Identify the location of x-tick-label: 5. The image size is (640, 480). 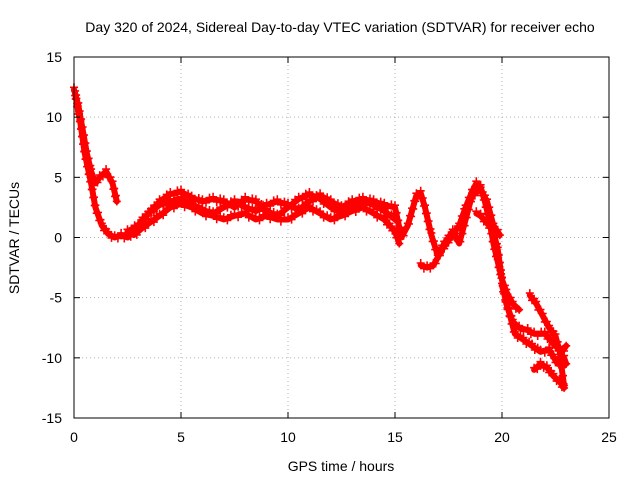
(181, 437).